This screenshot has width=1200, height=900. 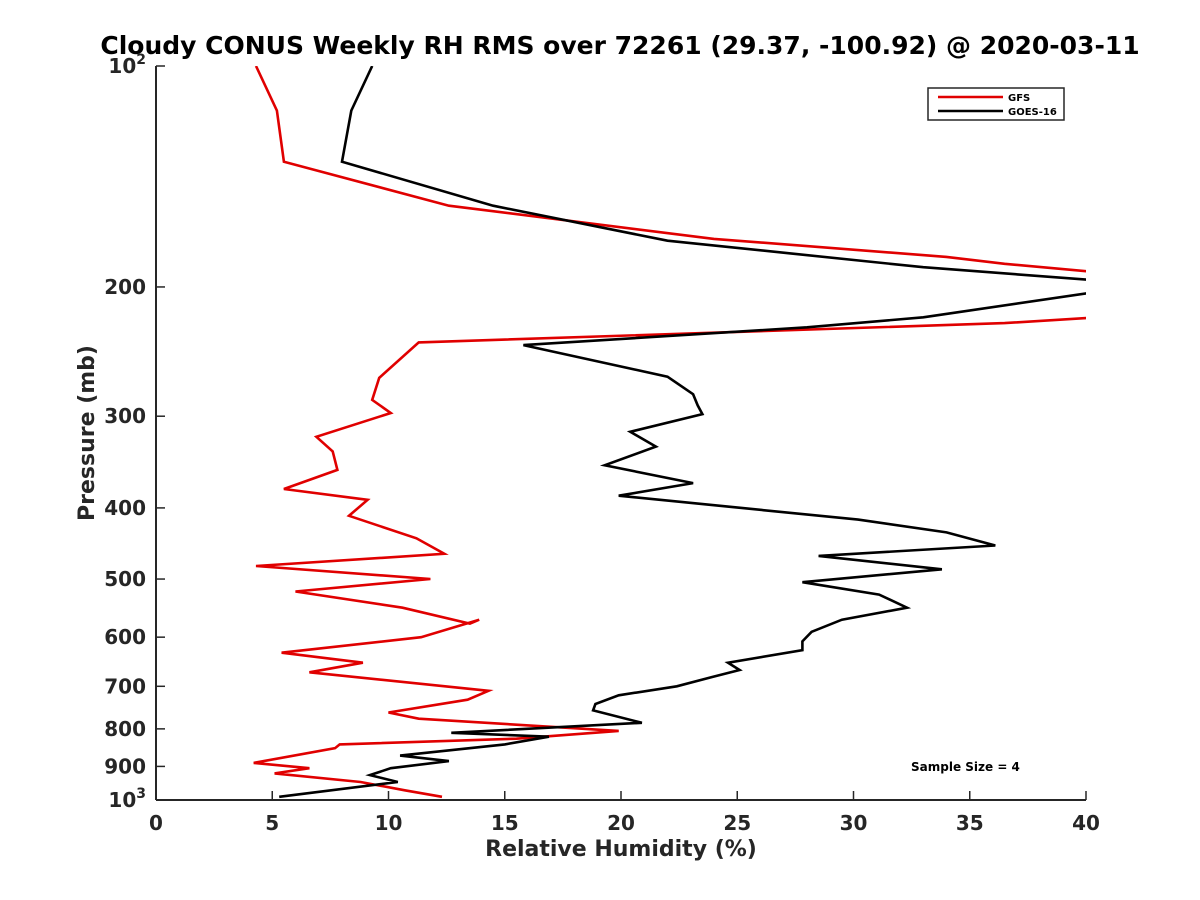 What do you see at coordinates (125, 579) in the screenshot?
I see `y-tick-label: 500` at bounding box center [125, 579].